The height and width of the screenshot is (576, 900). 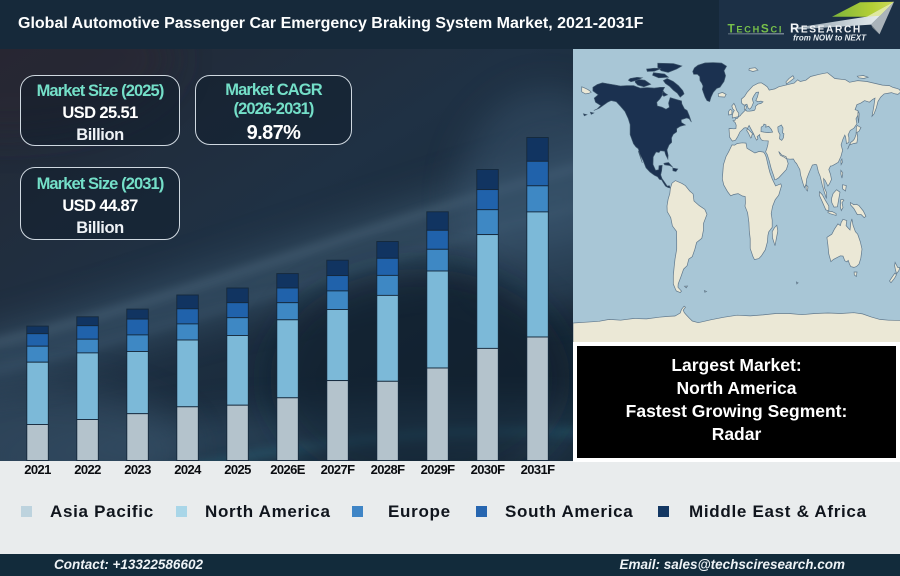 I want to click on svg-text: from NOW to NEXT, so click(x=830, y=38).